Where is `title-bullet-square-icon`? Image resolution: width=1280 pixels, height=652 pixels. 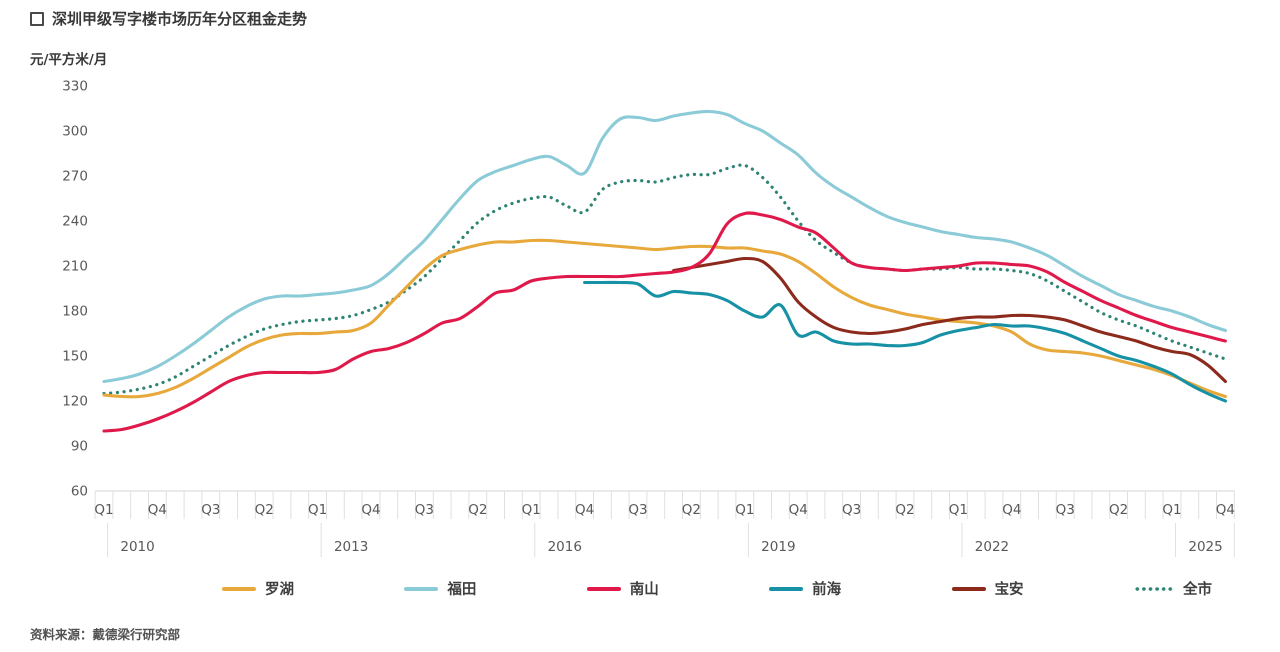 title-bullet-square-icon is located at coordinates (37, 18).